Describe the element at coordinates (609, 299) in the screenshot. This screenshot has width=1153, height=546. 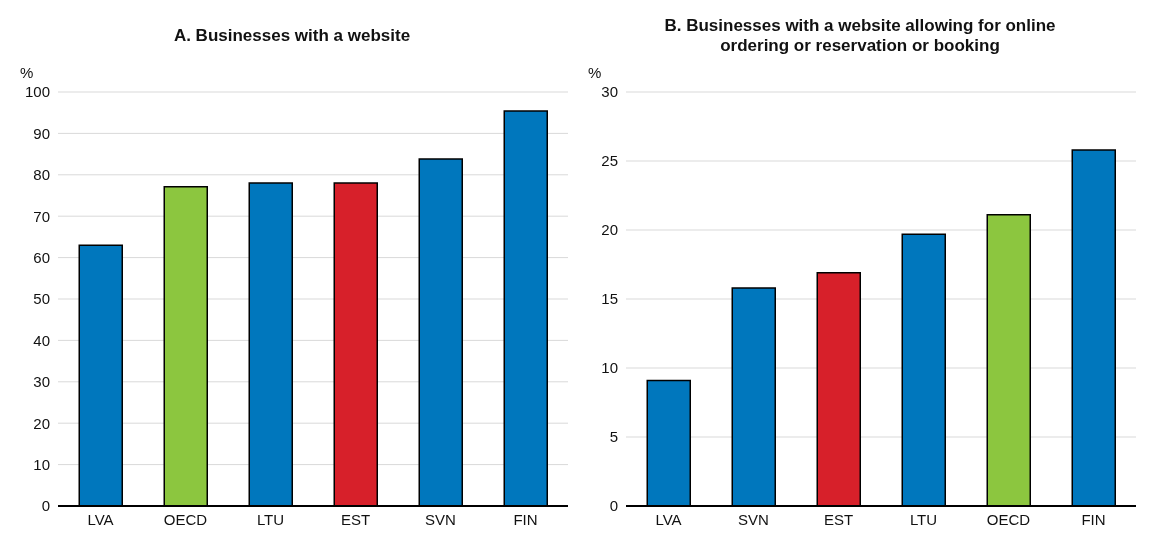
I see `y-tick-label: 15` at that location.